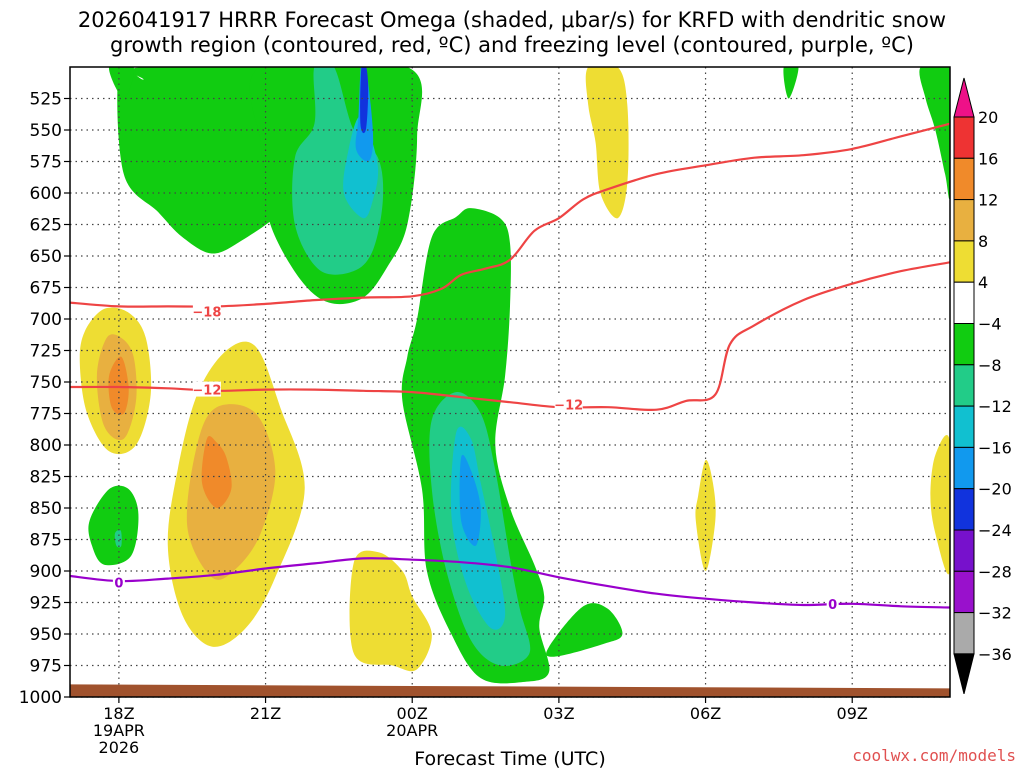 This screenshot has width=1024, height=768. Describe the element at coordinates (983, 282) in the screenshot. I see `colorbar-tick-label: 4` at that location.